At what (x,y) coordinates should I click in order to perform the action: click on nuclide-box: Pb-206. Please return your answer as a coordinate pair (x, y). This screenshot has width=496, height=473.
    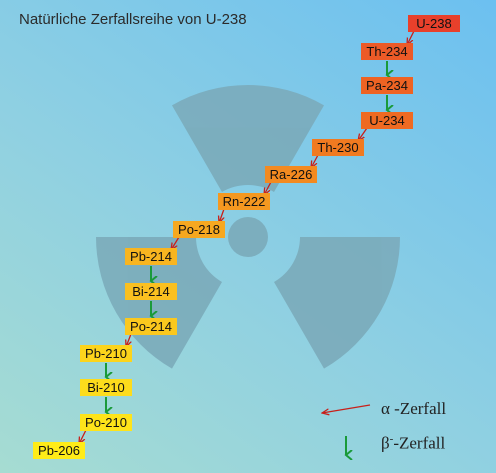
    Looking at the image, I should click on (59, 450).